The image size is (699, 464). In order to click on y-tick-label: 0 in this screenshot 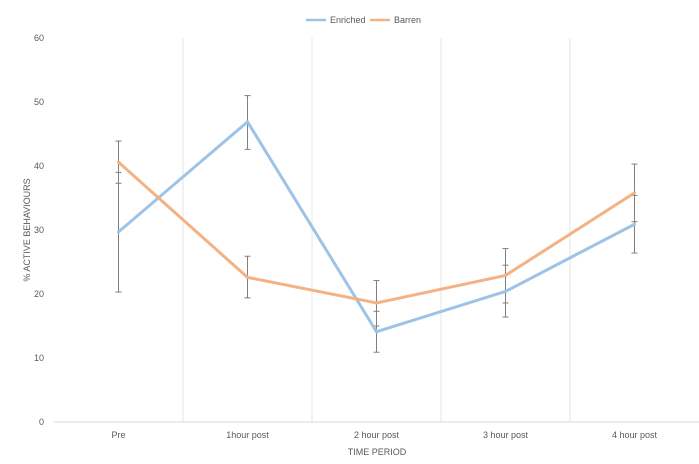, I will do `click(41, 422)`.